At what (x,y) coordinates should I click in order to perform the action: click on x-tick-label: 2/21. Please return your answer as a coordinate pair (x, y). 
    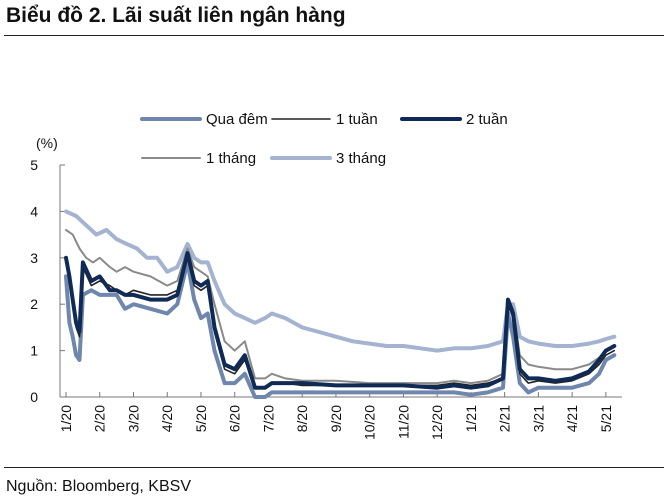
    Looking at the image, I should click on (505, 418).